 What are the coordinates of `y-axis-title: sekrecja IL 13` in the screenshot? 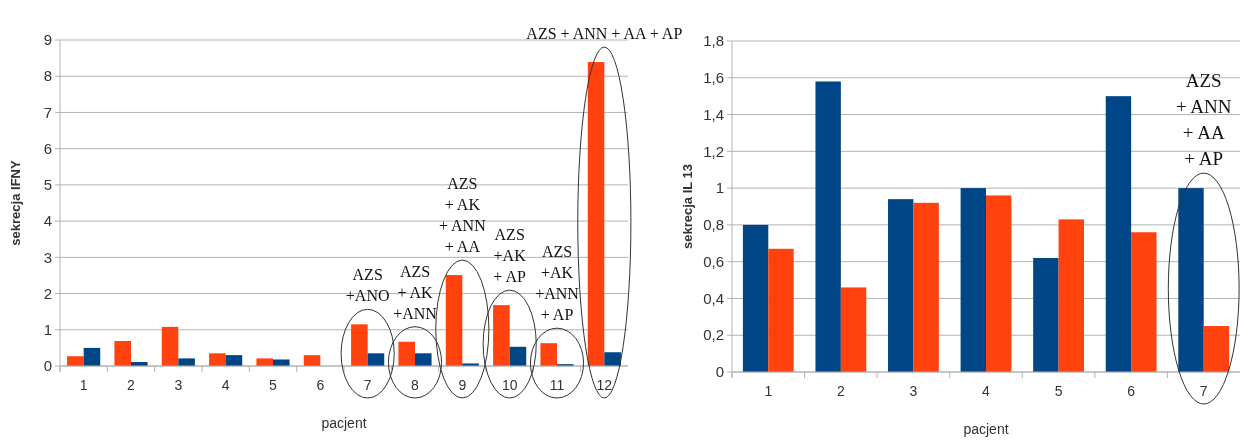 It's located at (687, 206).